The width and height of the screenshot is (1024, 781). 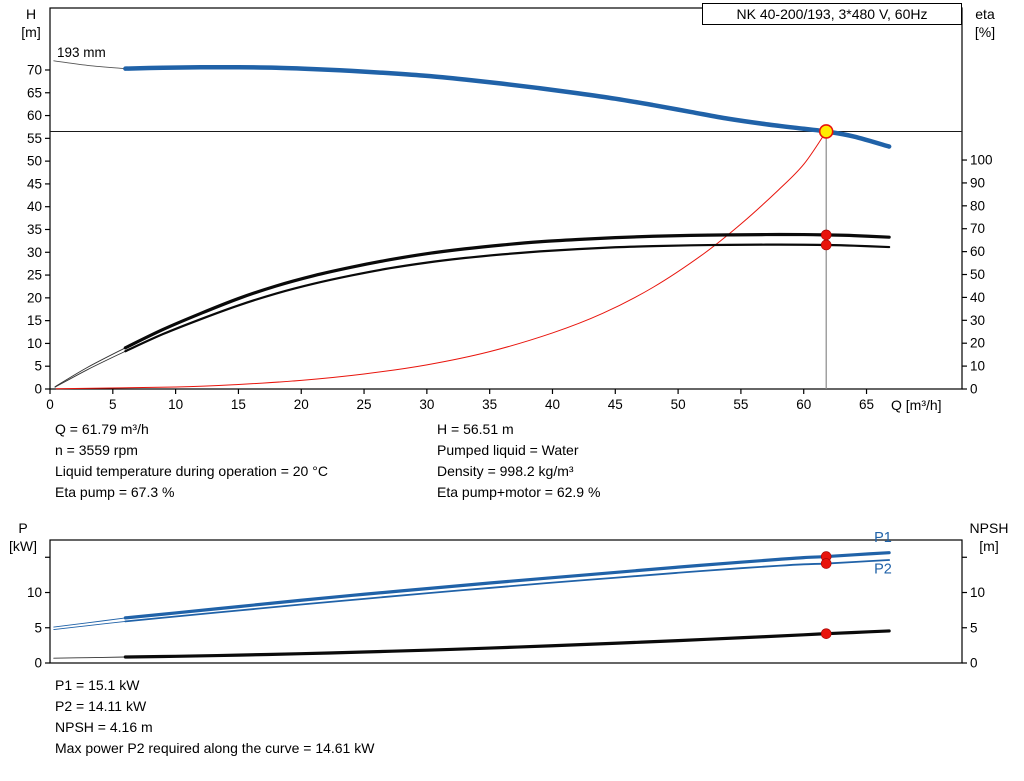 I want to click on p-axis-symbol: P, so click(x=23, y=528).